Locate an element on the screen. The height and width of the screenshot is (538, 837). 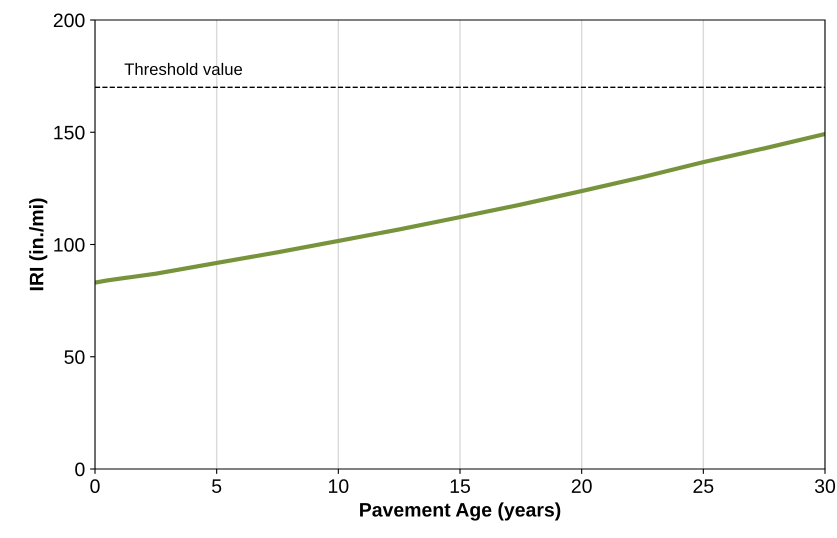
x-tick-label: 25 is located at coordinates (704, 486).